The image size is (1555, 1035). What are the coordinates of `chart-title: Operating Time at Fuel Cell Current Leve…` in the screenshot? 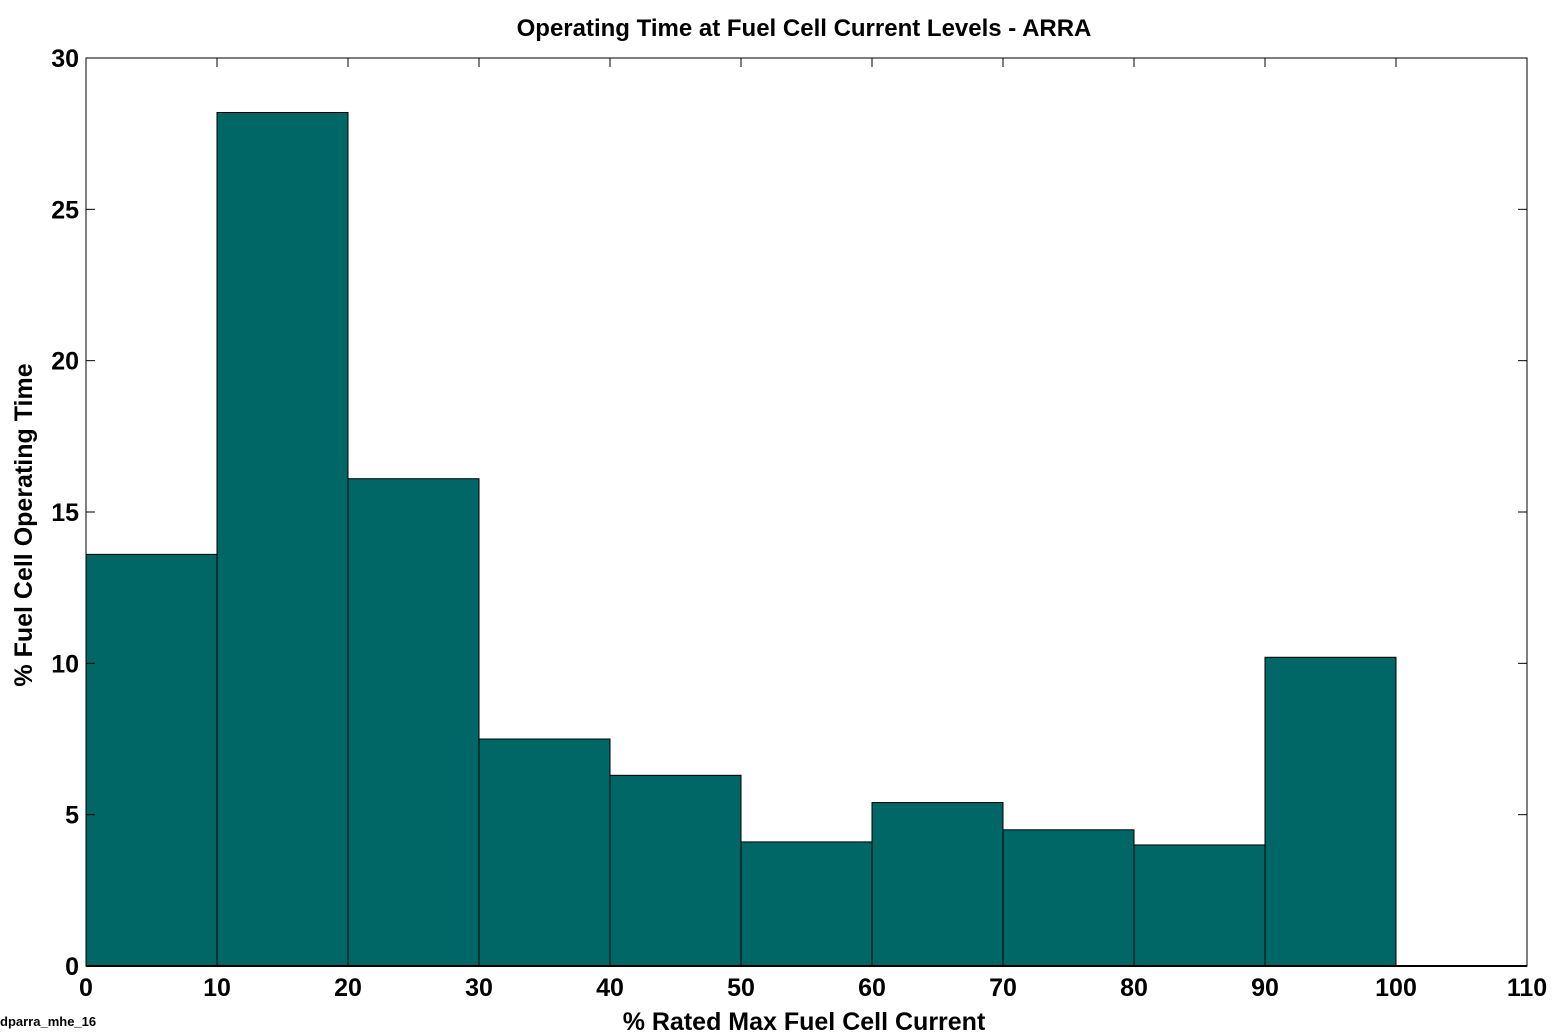 It's located at (804, 28).